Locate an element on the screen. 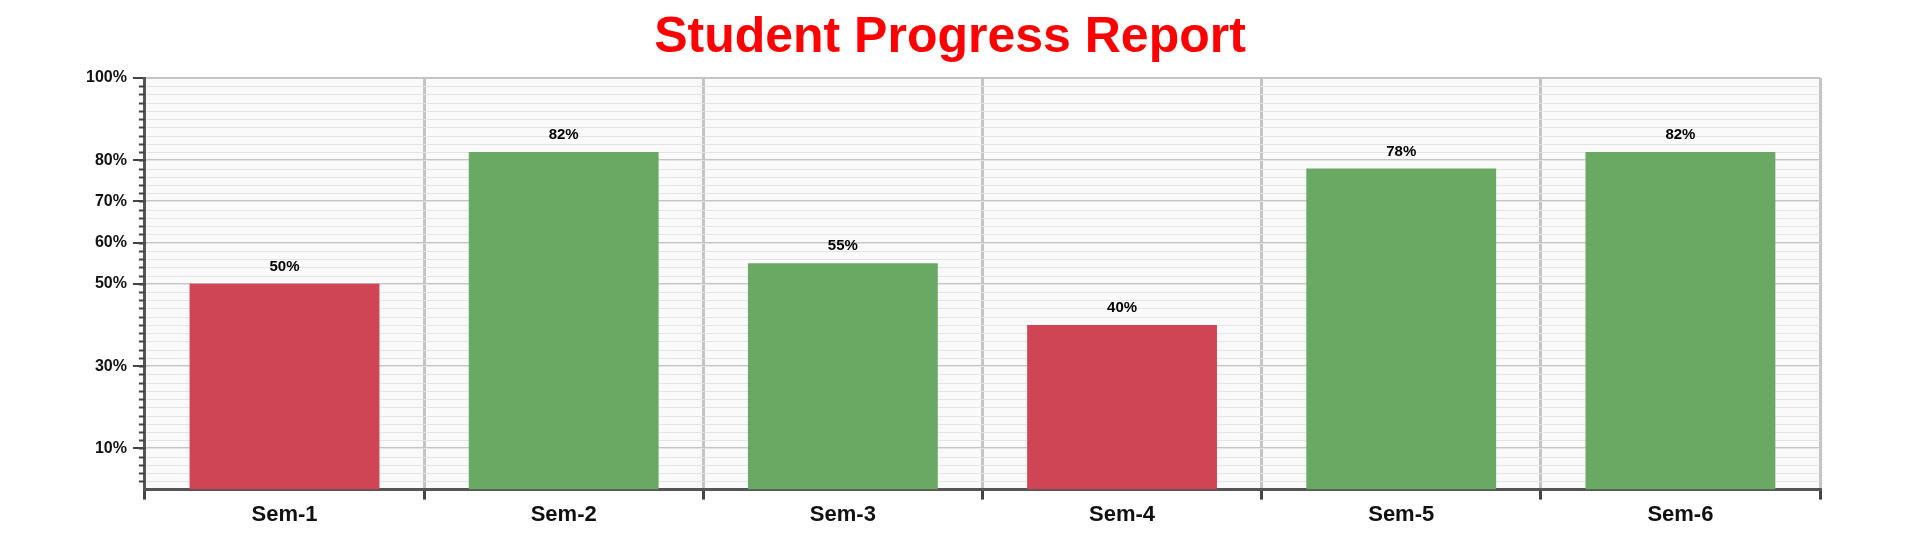 This screenshot has height=534, width=1920. chart-title: Student Progress Report is located at coordinates (950, 34).